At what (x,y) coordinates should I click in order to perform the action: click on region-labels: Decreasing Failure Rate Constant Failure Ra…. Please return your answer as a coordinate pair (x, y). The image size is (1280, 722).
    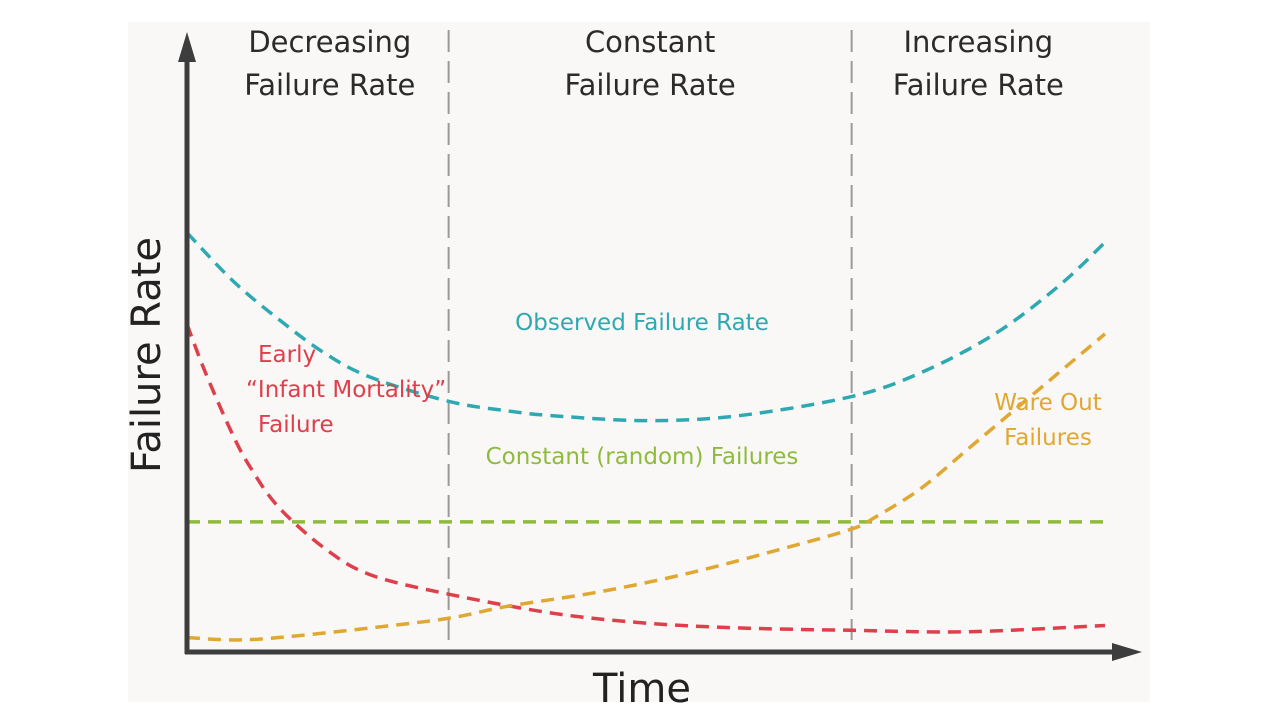
    Looking at the image, I should click on (654, 63).